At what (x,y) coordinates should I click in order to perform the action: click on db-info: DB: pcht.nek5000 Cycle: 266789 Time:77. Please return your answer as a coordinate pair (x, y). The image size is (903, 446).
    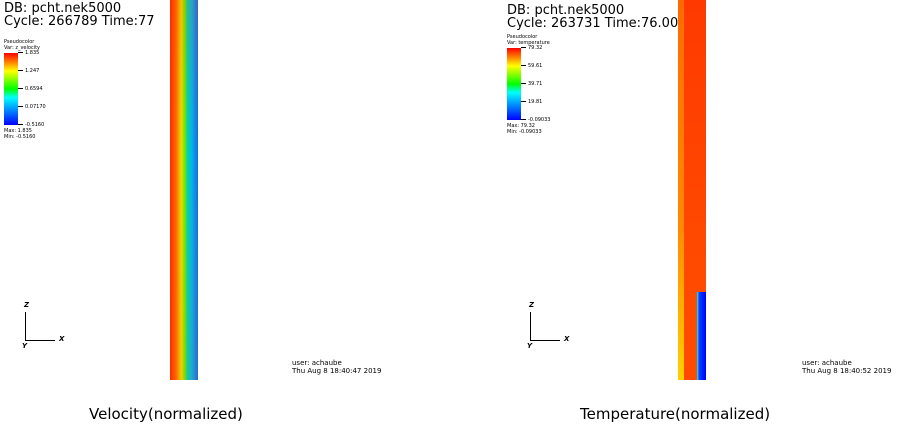
    Looking at the image, I should click on (79, 15).